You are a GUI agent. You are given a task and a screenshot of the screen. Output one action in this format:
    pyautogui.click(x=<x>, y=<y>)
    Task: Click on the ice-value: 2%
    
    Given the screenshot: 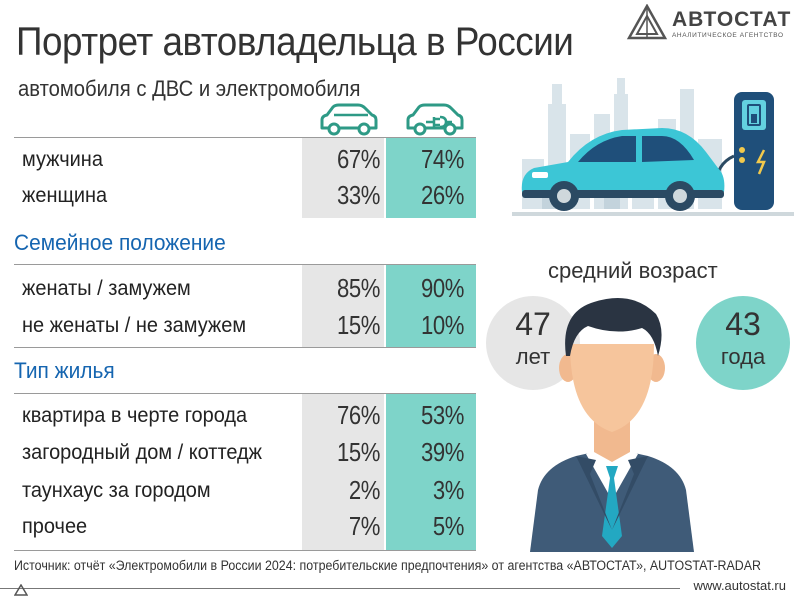 What is the action you would take?
    pyautogui.click(x=347, y=490)
    